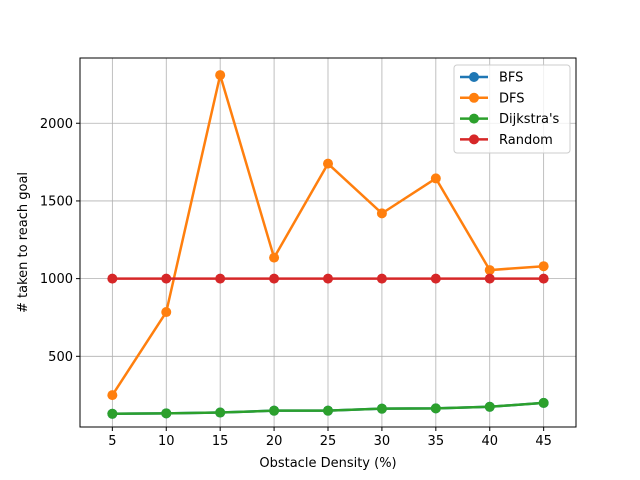 This screenshot has height=480, width=640. Describe the element at coordinates (436, 441) in the screenshot. I see `x-tick-label: 35` at that location.